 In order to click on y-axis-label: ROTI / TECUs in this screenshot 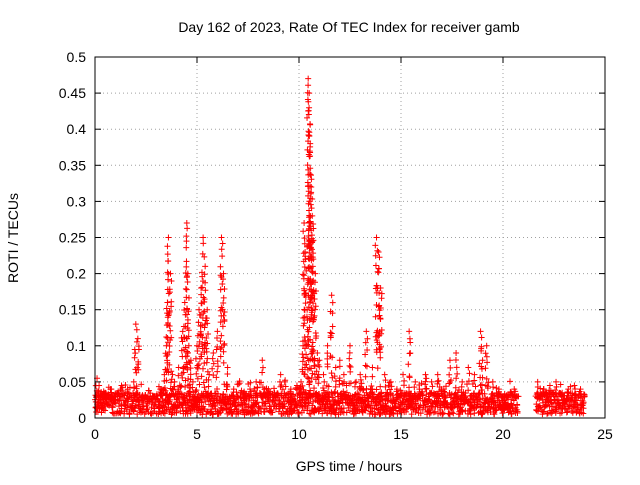, I will do `click(13, 238)`.